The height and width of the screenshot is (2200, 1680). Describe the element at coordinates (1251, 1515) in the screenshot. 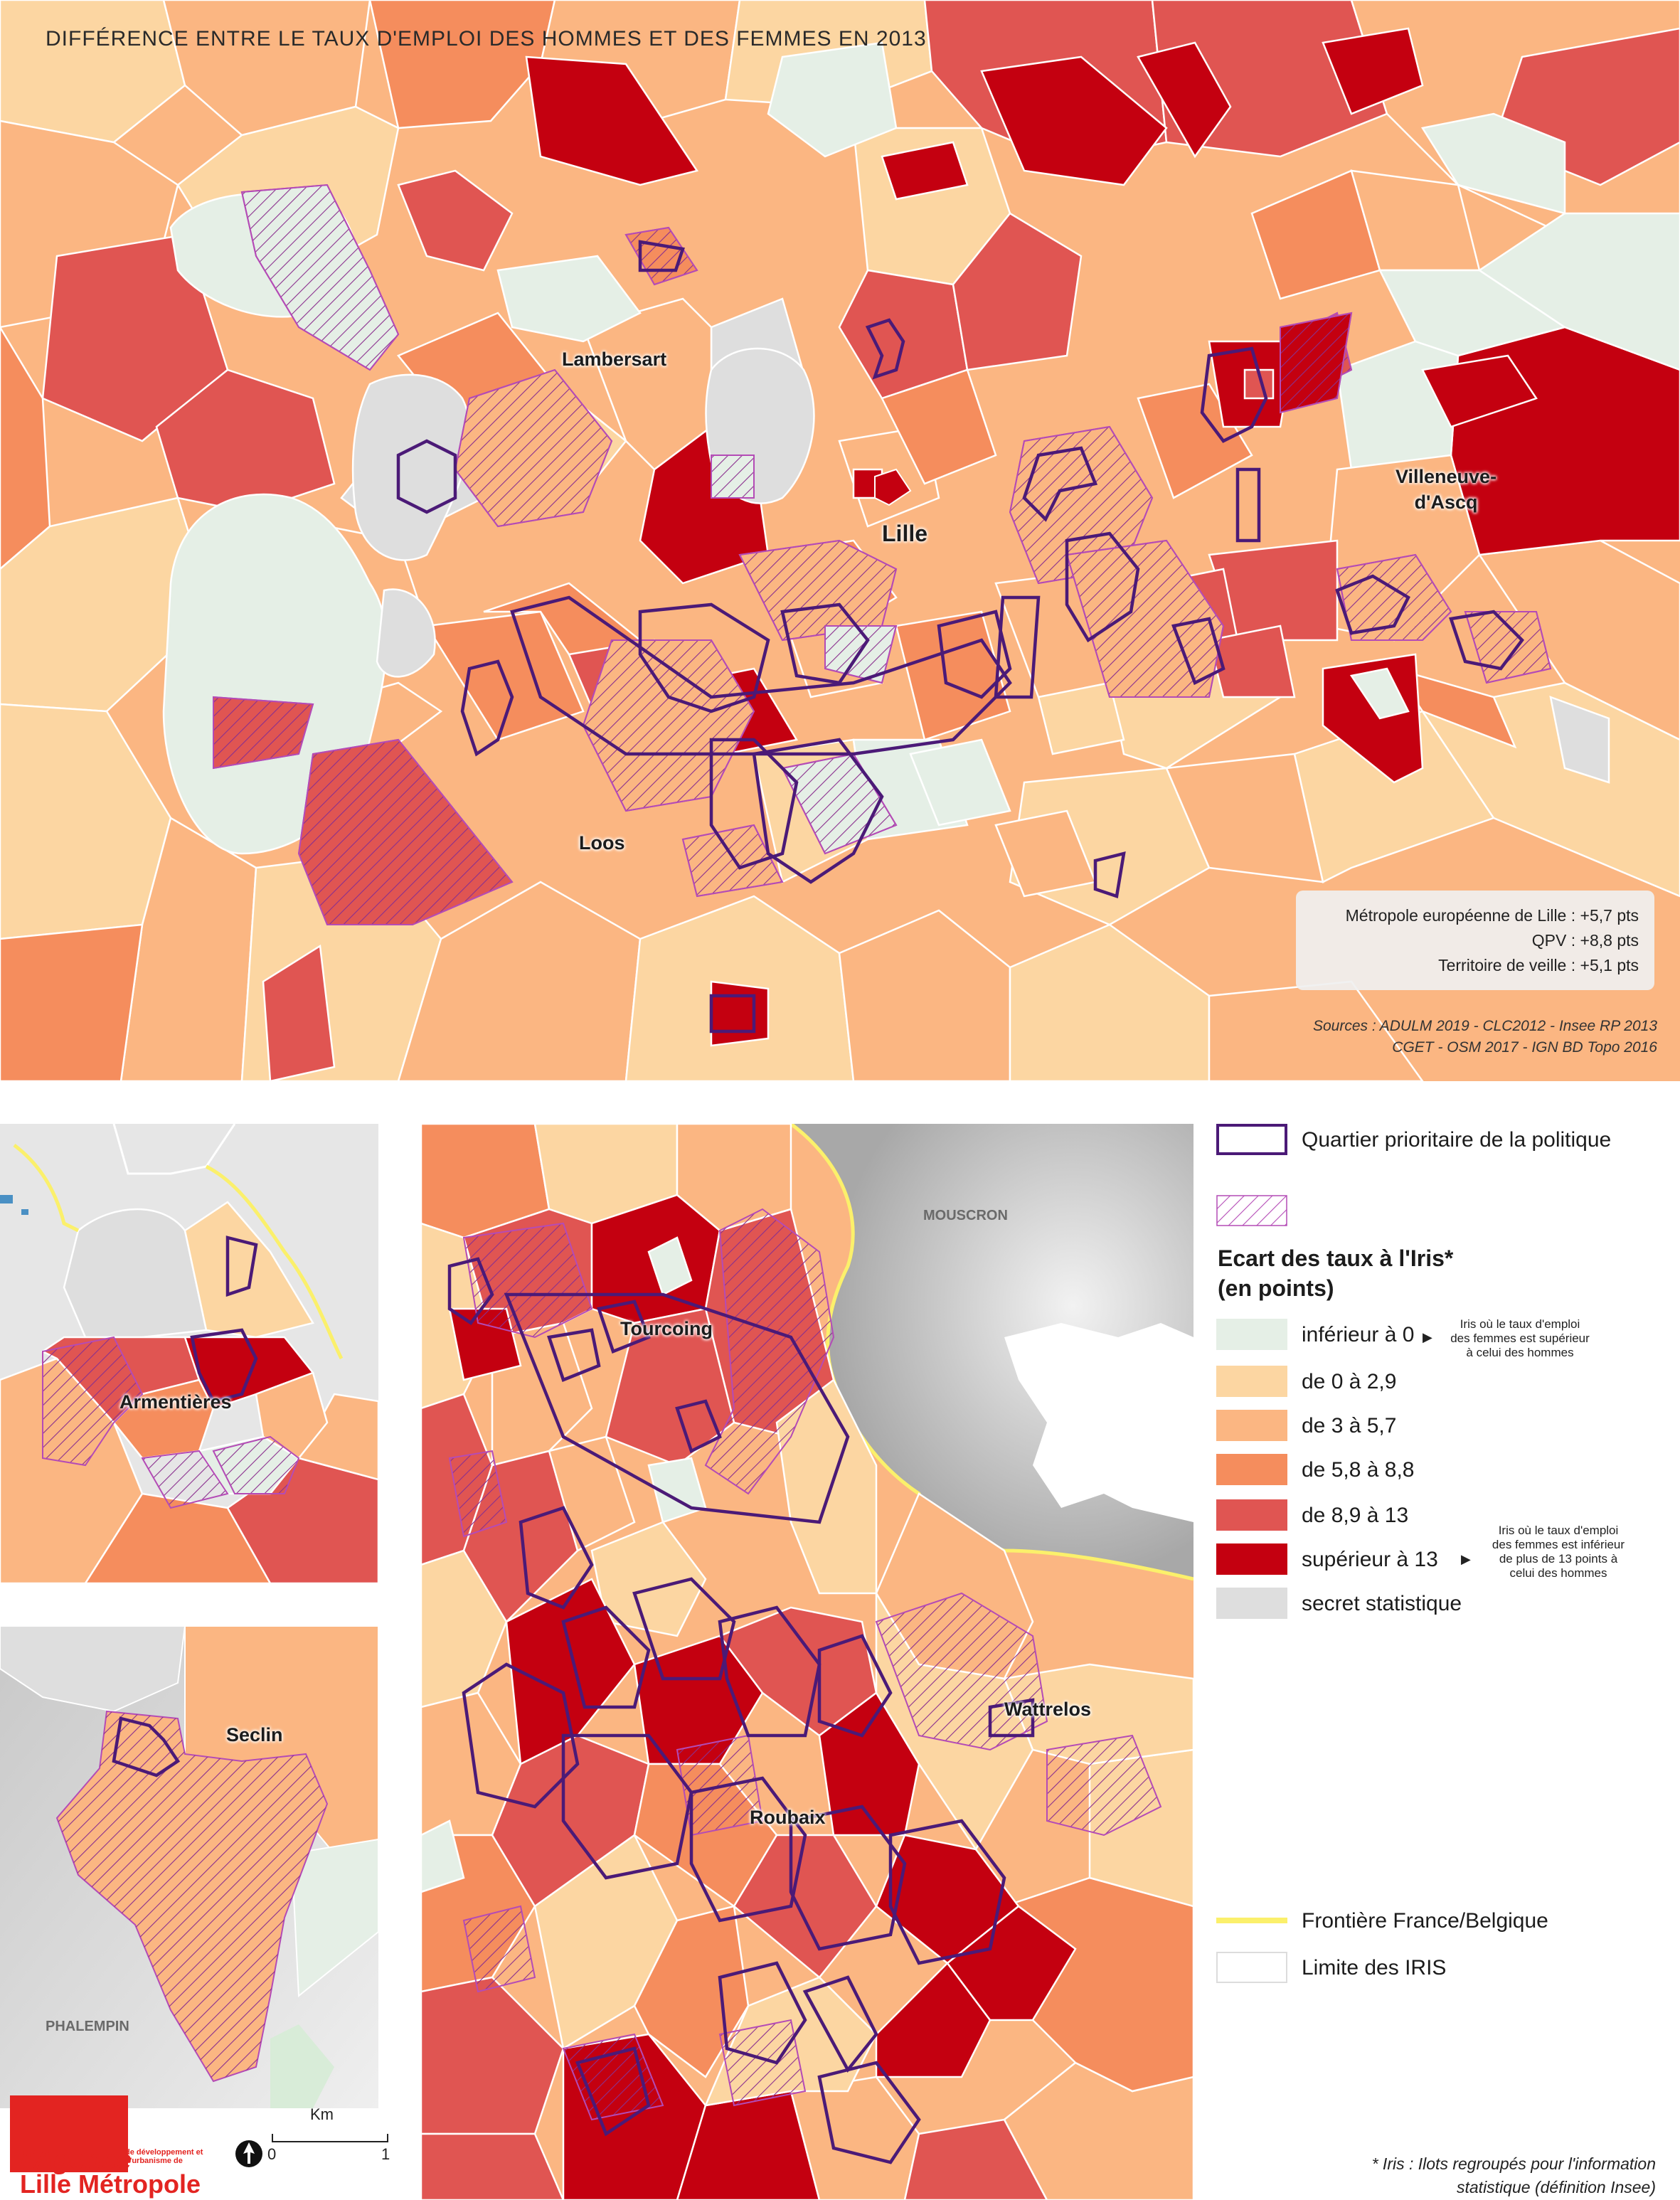

I see `legend-class-4-swatch` at that location.